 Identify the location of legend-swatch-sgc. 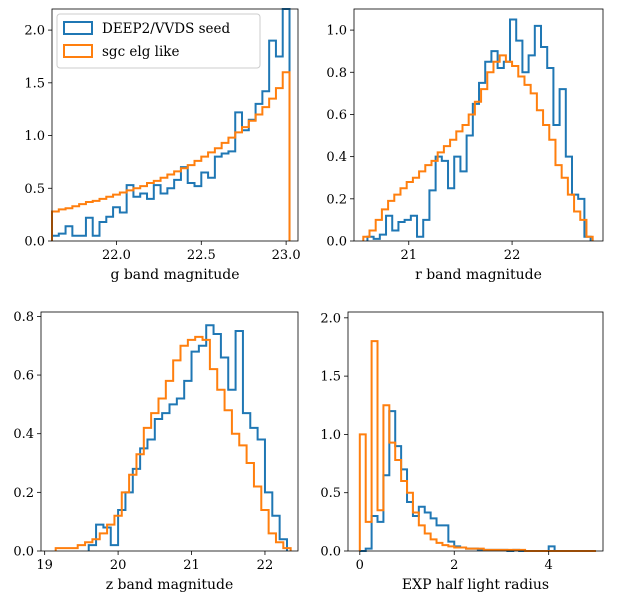
(78, 51).